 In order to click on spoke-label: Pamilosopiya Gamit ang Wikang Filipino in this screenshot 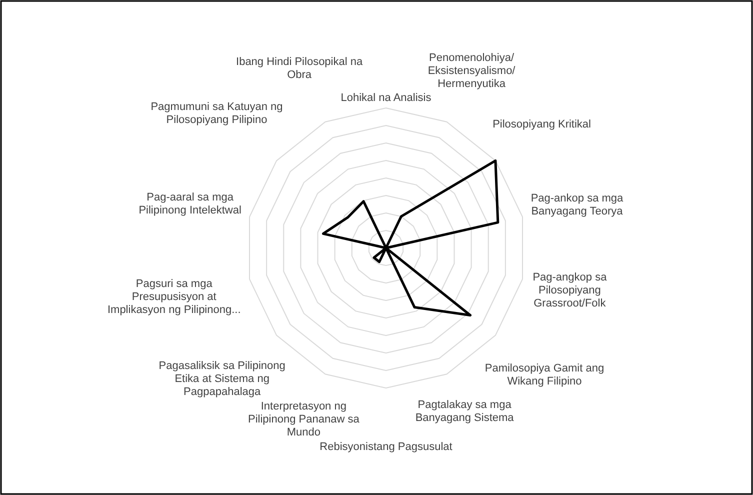, I will do `click(544, 375)`.